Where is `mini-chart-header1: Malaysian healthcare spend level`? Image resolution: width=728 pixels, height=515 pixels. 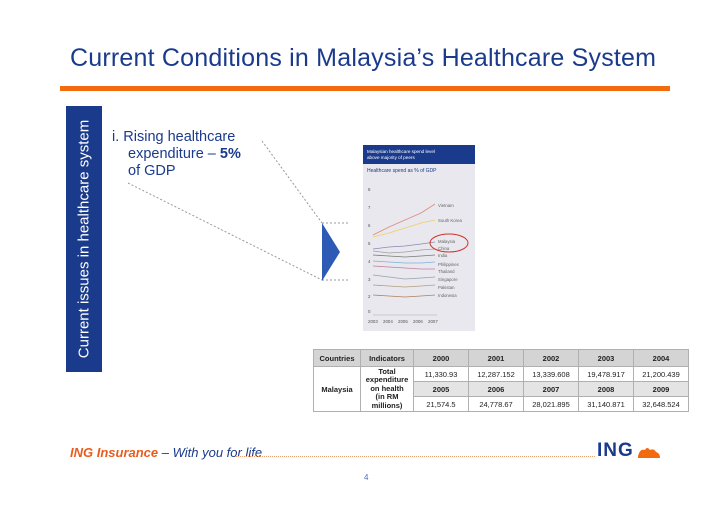 mini-chart-header1: Malaysian healthcare spend level is located at coordinates (401, 151).